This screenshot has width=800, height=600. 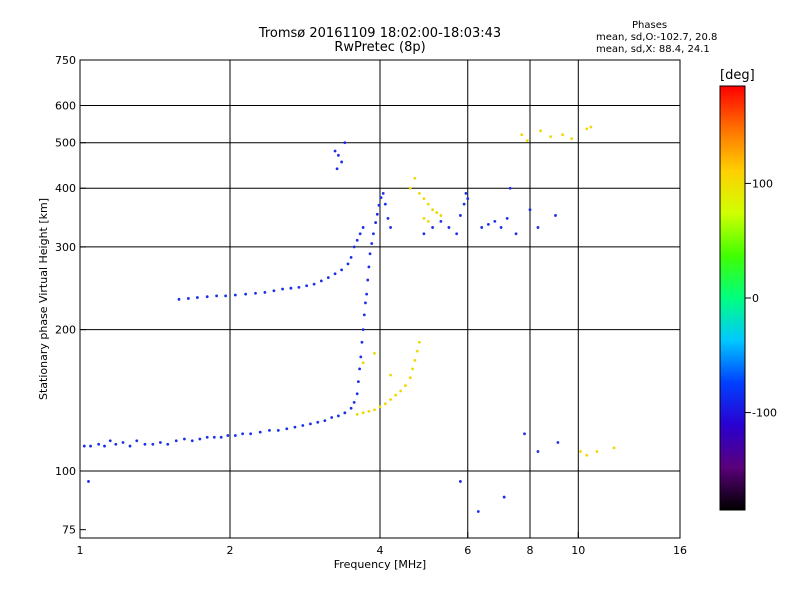 I want to click on x-axis-label: Frequency [MHz], so click(x=380, y=564).